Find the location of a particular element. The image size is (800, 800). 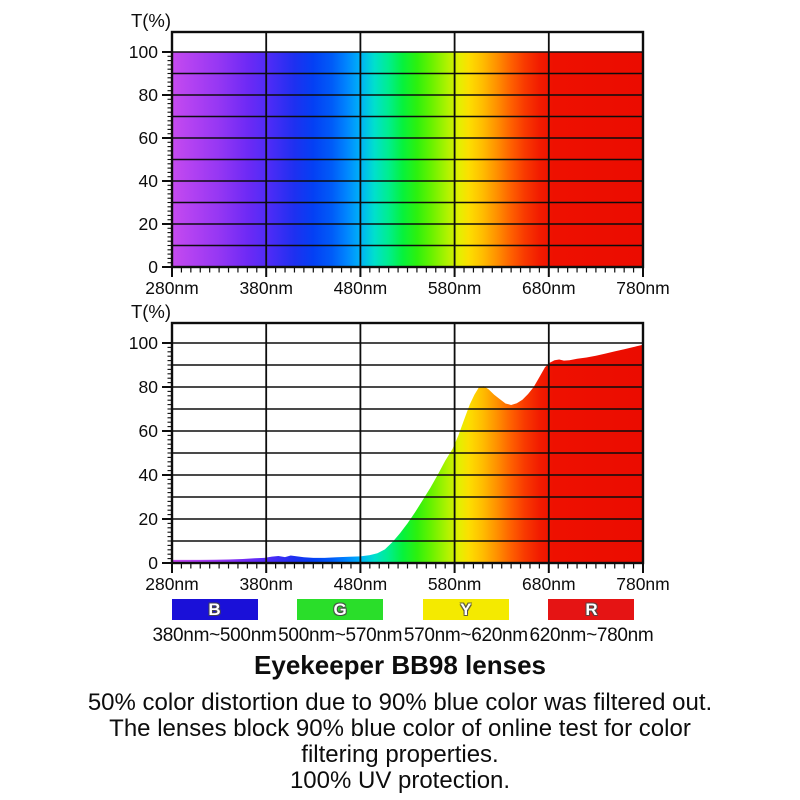

caption-title: Eyekeeper BB98 lenses is located at coordinates (400, 665).